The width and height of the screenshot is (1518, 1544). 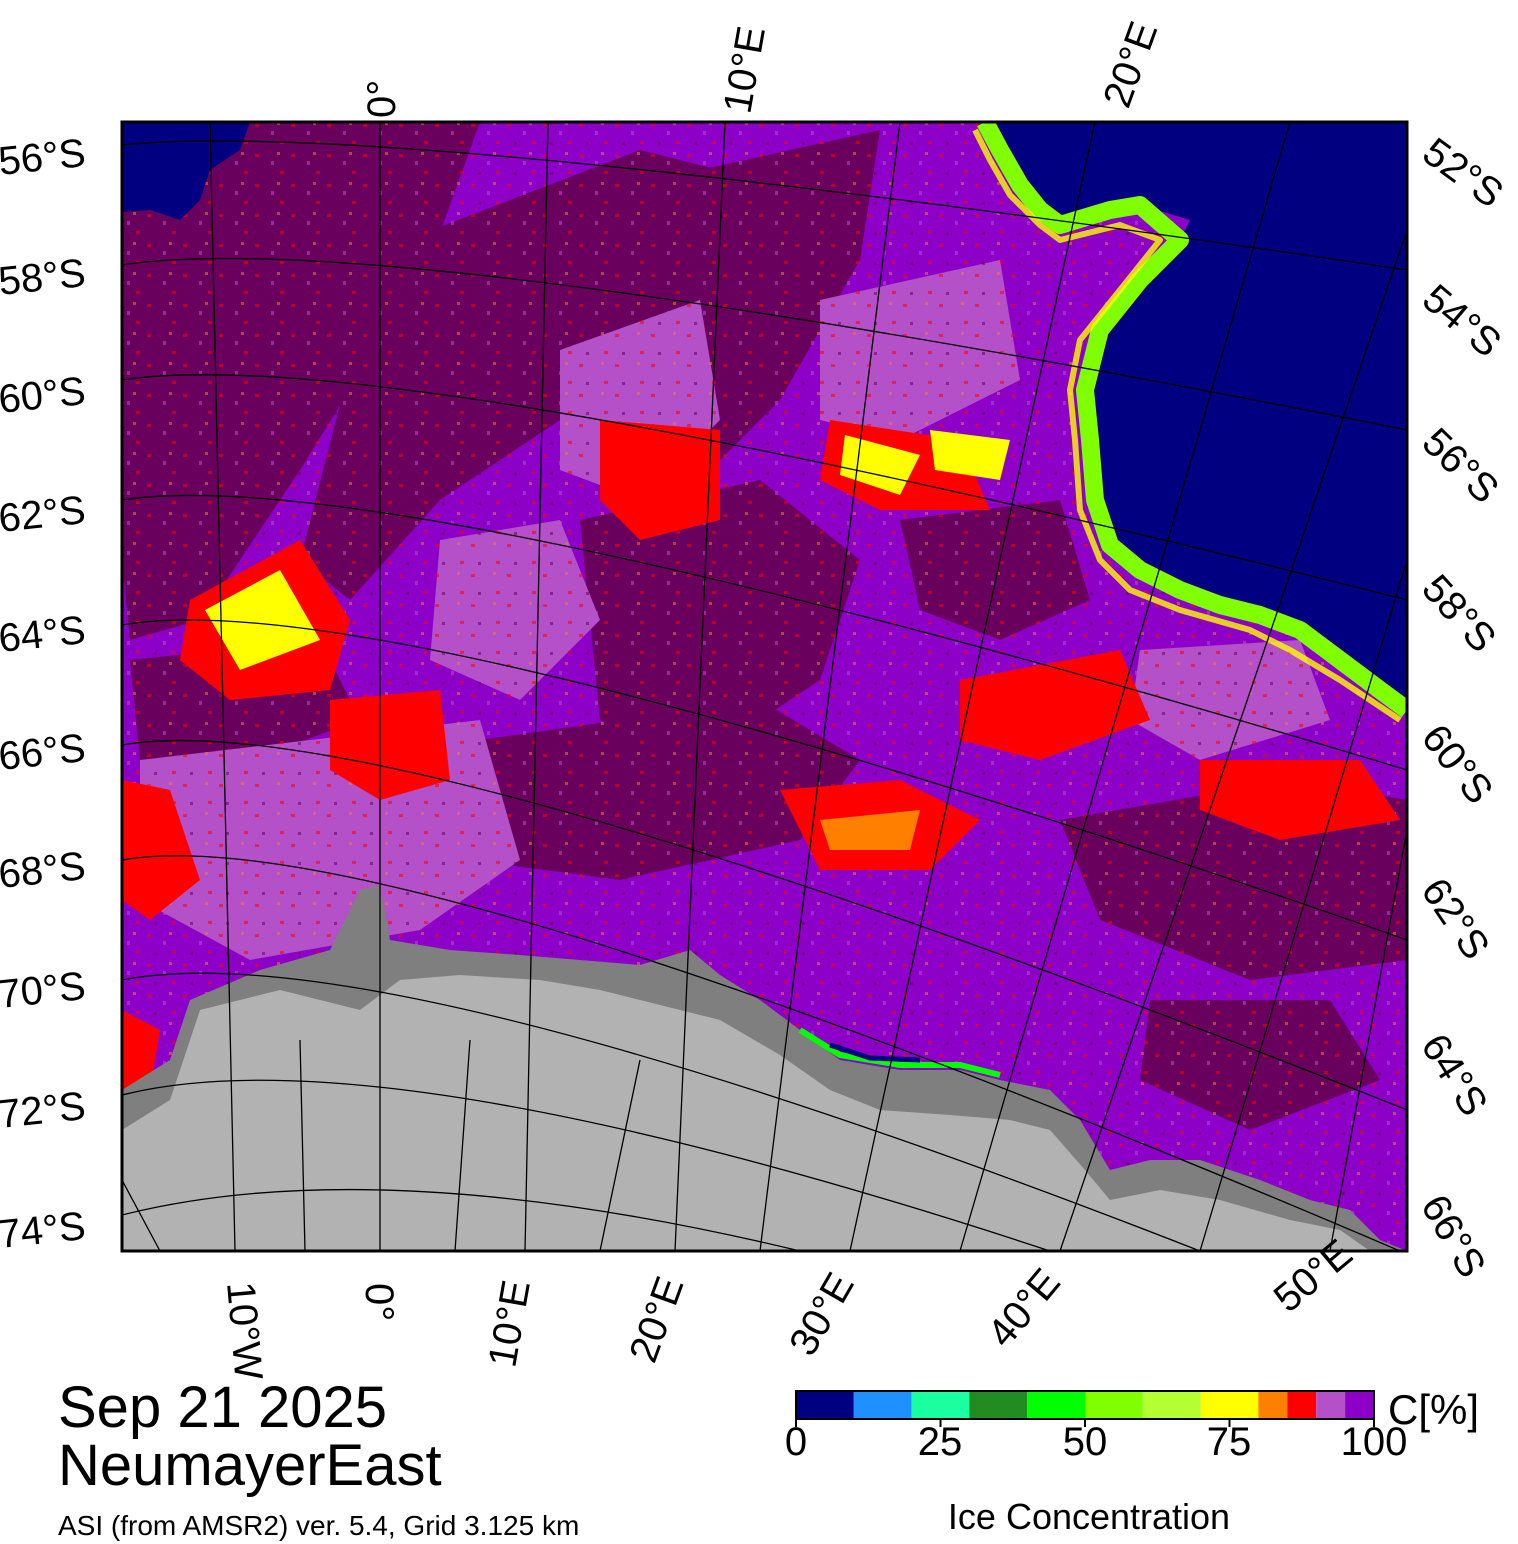 I want to click on colorbar-tick-marks, so click(x=1085, y=1423).